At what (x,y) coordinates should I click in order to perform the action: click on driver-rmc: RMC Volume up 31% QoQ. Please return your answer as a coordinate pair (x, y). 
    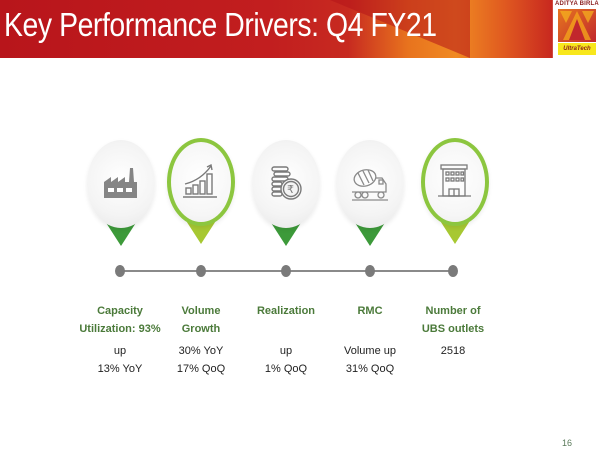
    Looking at the image, I should click on (370, 340).